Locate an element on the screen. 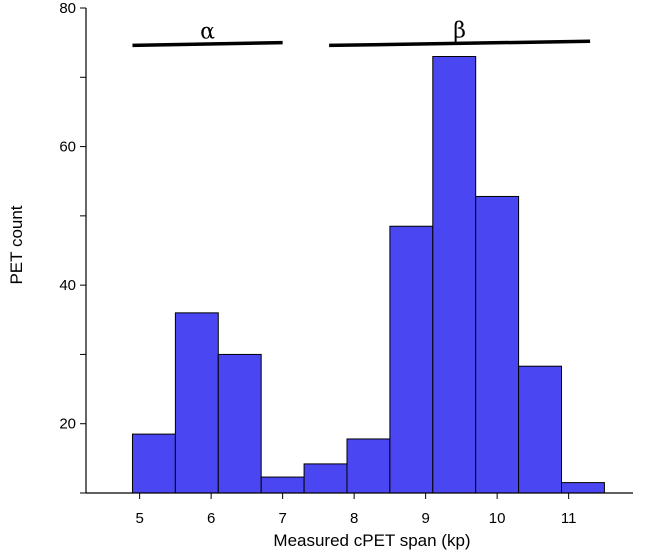 The image size is (646, 556). x-ticks-group: 5 6 7 8 9 10 11 is located at coordinates (355, 510).